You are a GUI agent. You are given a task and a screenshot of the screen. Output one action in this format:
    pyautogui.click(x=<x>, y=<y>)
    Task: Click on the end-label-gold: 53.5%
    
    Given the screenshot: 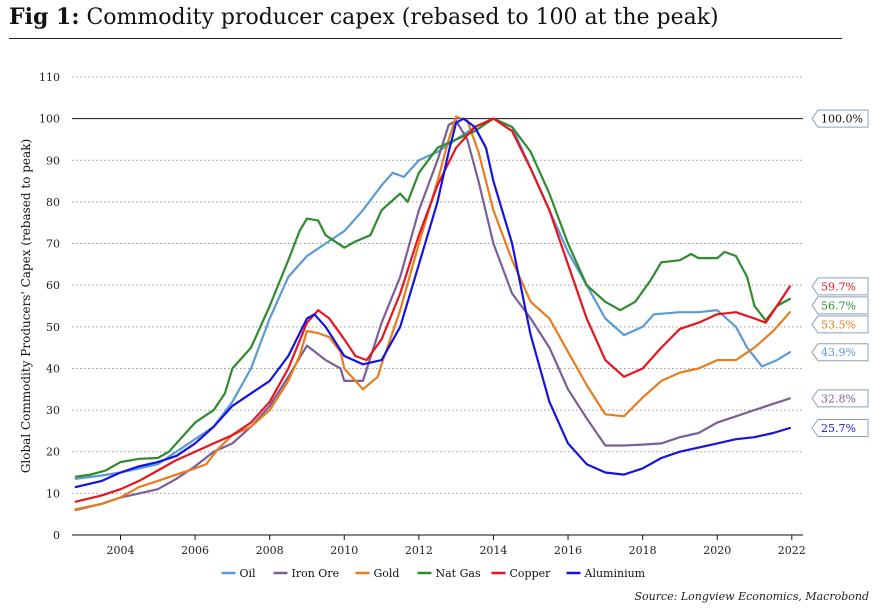 What is the action you would take?
    pyautogui.click(x=838, y=324)
    